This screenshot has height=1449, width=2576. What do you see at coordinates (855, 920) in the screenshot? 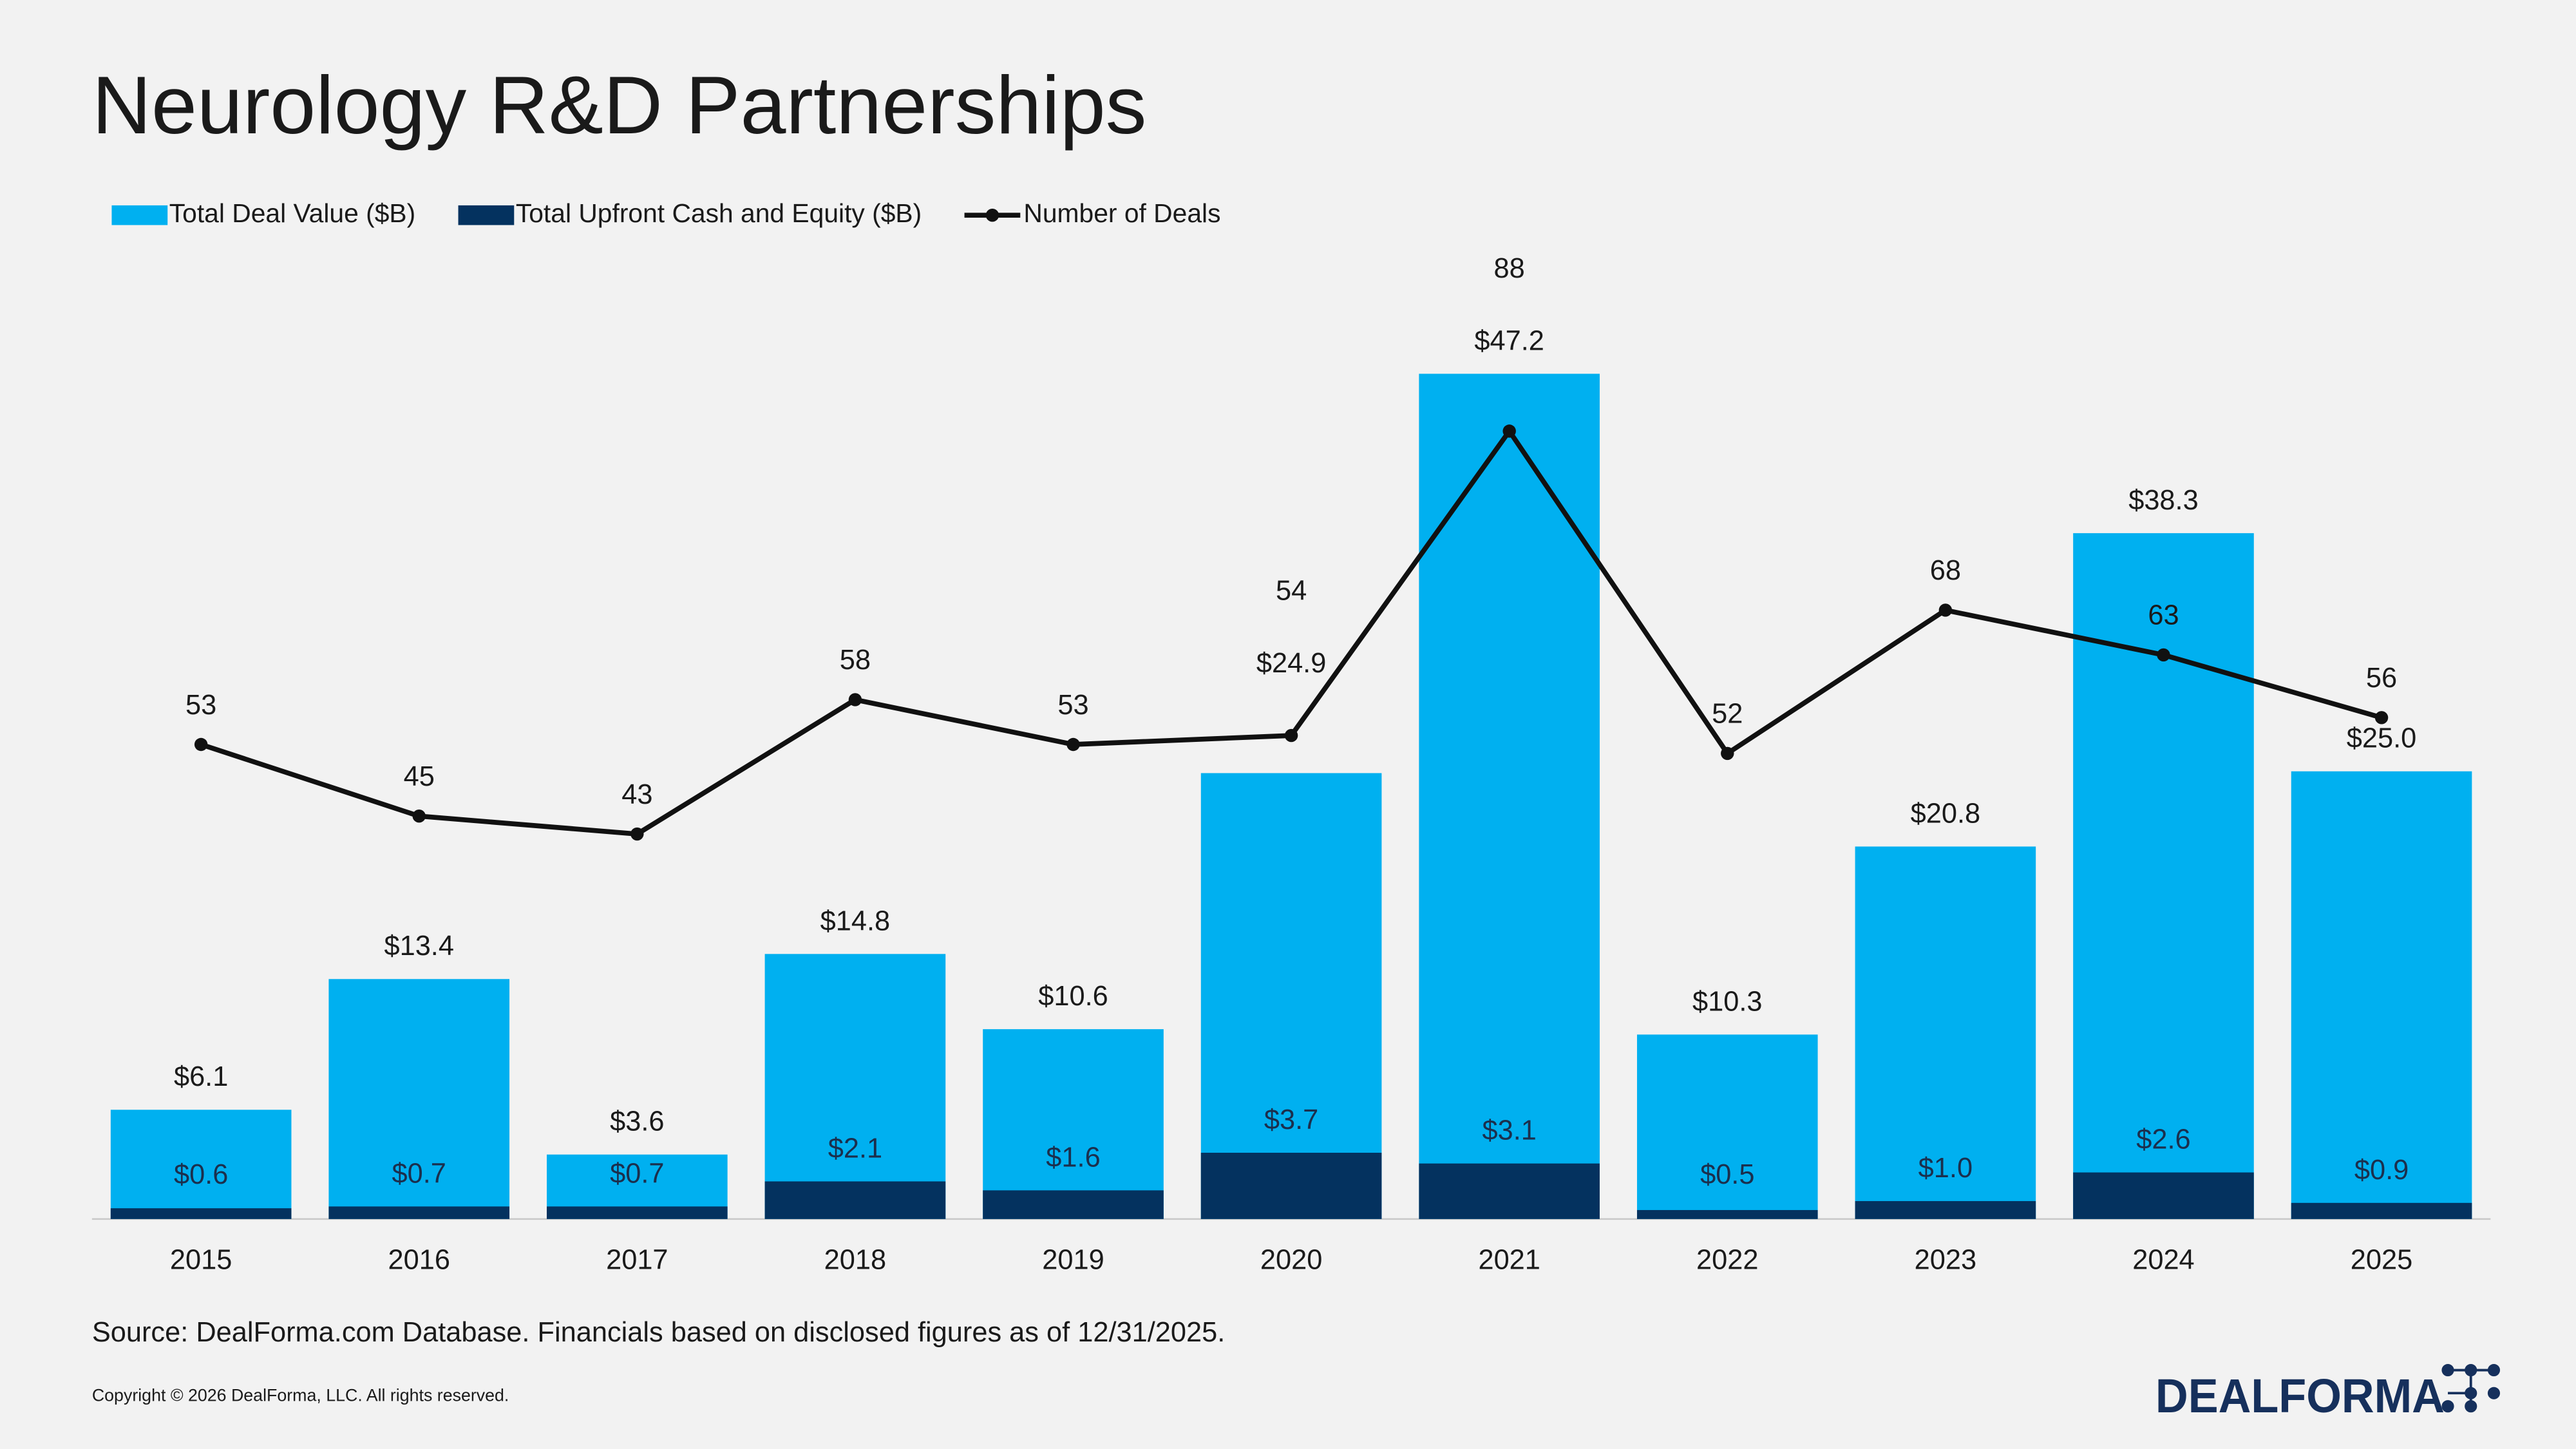
I see `bar-value-label: $14.8` at bounding box center [855, 920].